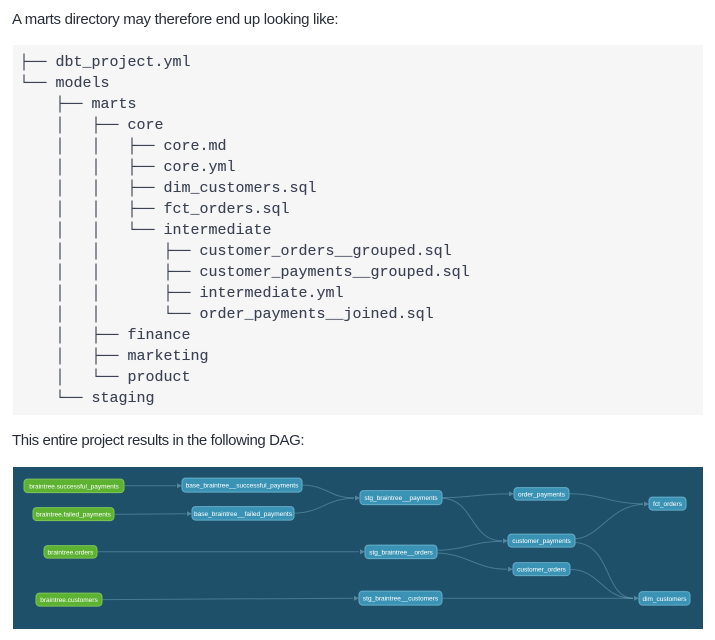 The height and width of the screenshot is (640, 715). Describe the element at coordinates (401, 552) in the screenshot. I see `svg-text: stg_braintree__orders` at that location.